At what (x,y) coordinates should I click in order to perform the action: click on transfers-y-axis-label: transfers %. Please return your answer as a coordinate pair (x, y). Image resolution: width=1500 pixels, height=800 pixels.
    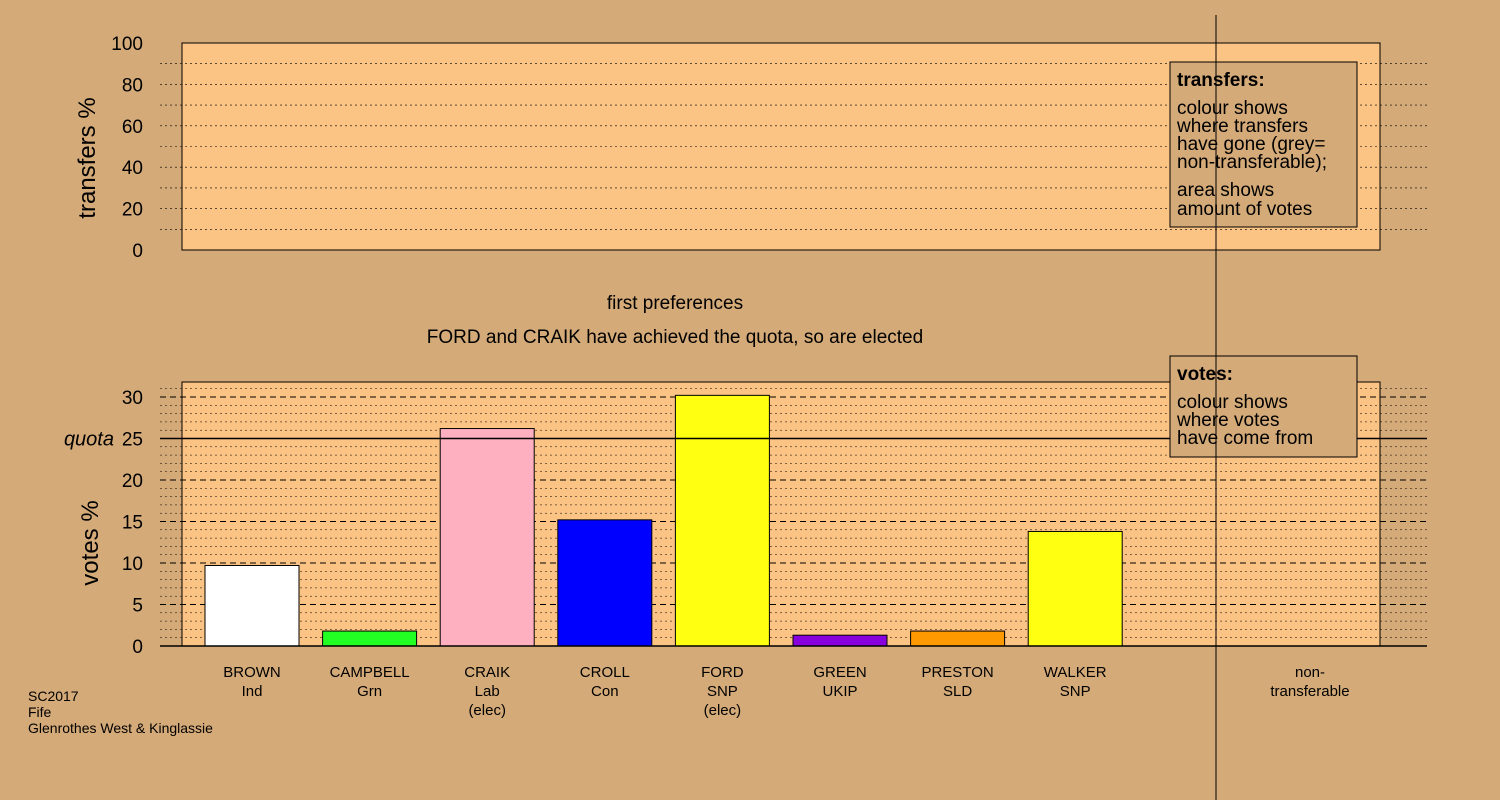
    Looking at the image, I should click on (87, 157).